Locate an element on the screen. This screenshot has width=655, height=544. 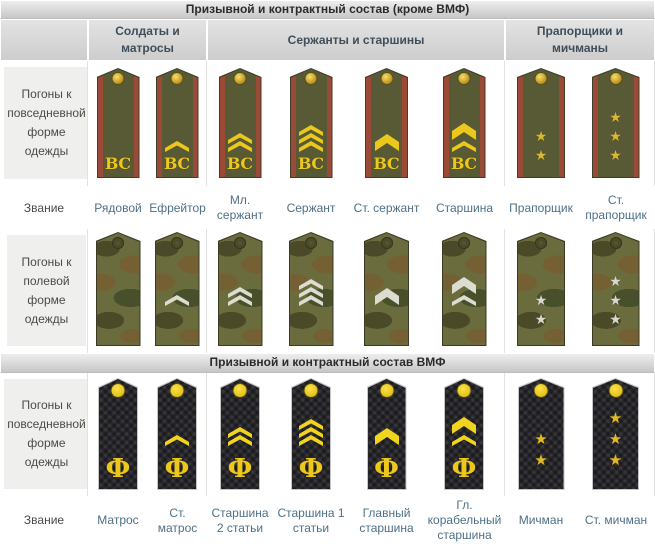
group-header-2: Сержанты и старшины is located at coordinates (356, 40).